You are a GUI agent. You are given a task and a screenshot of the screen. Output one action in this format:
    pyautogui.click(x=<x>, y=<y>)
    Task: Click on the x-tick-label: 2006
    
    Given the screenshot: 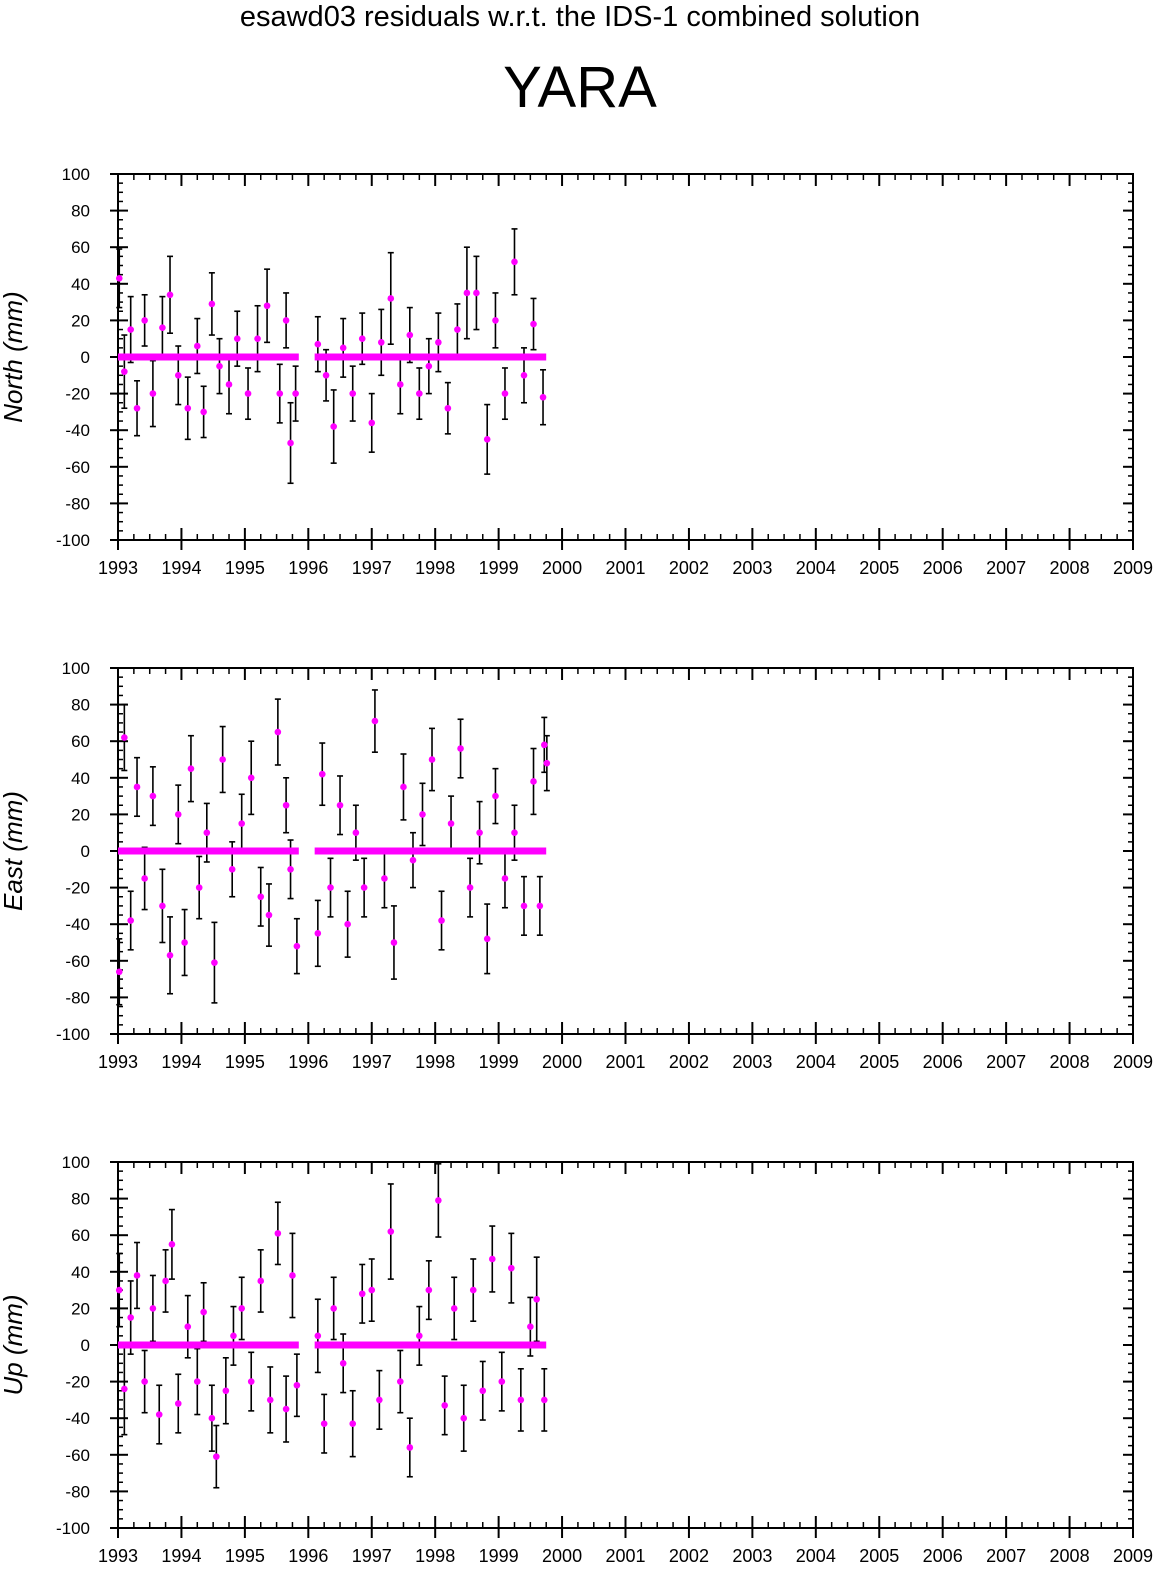 What is the action you would take?
    pyautogui.click(x=943, y=1556)
    